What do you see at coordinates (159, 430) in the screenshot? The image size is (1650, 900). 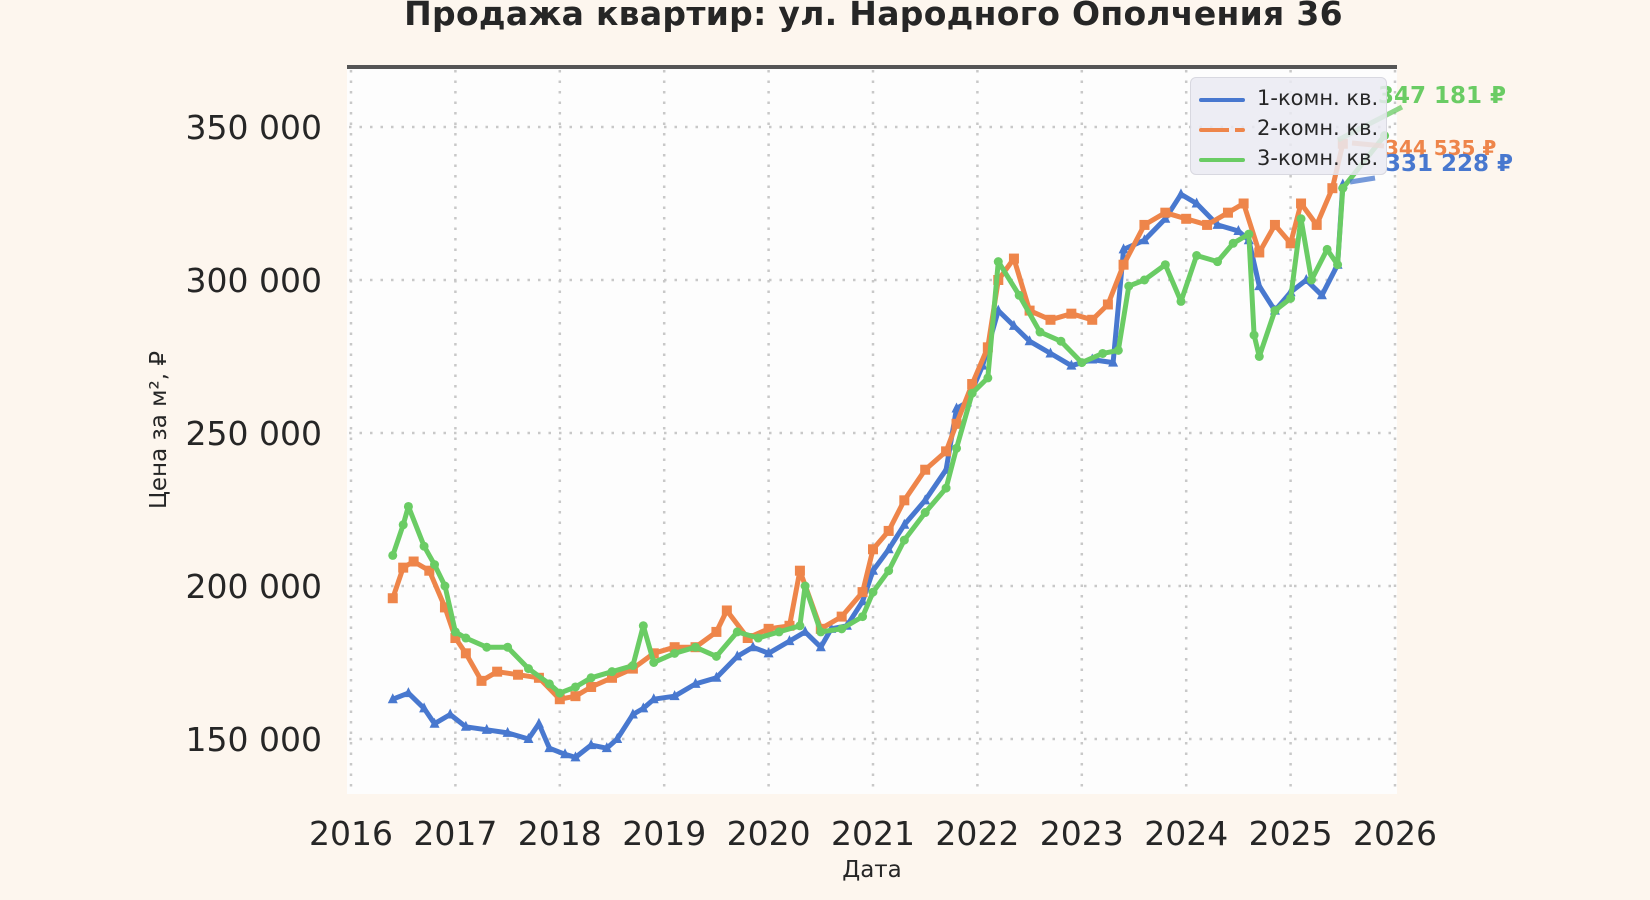 I see `y-axis-label: Цена за м², ₽` at bounding box center [159, 430].